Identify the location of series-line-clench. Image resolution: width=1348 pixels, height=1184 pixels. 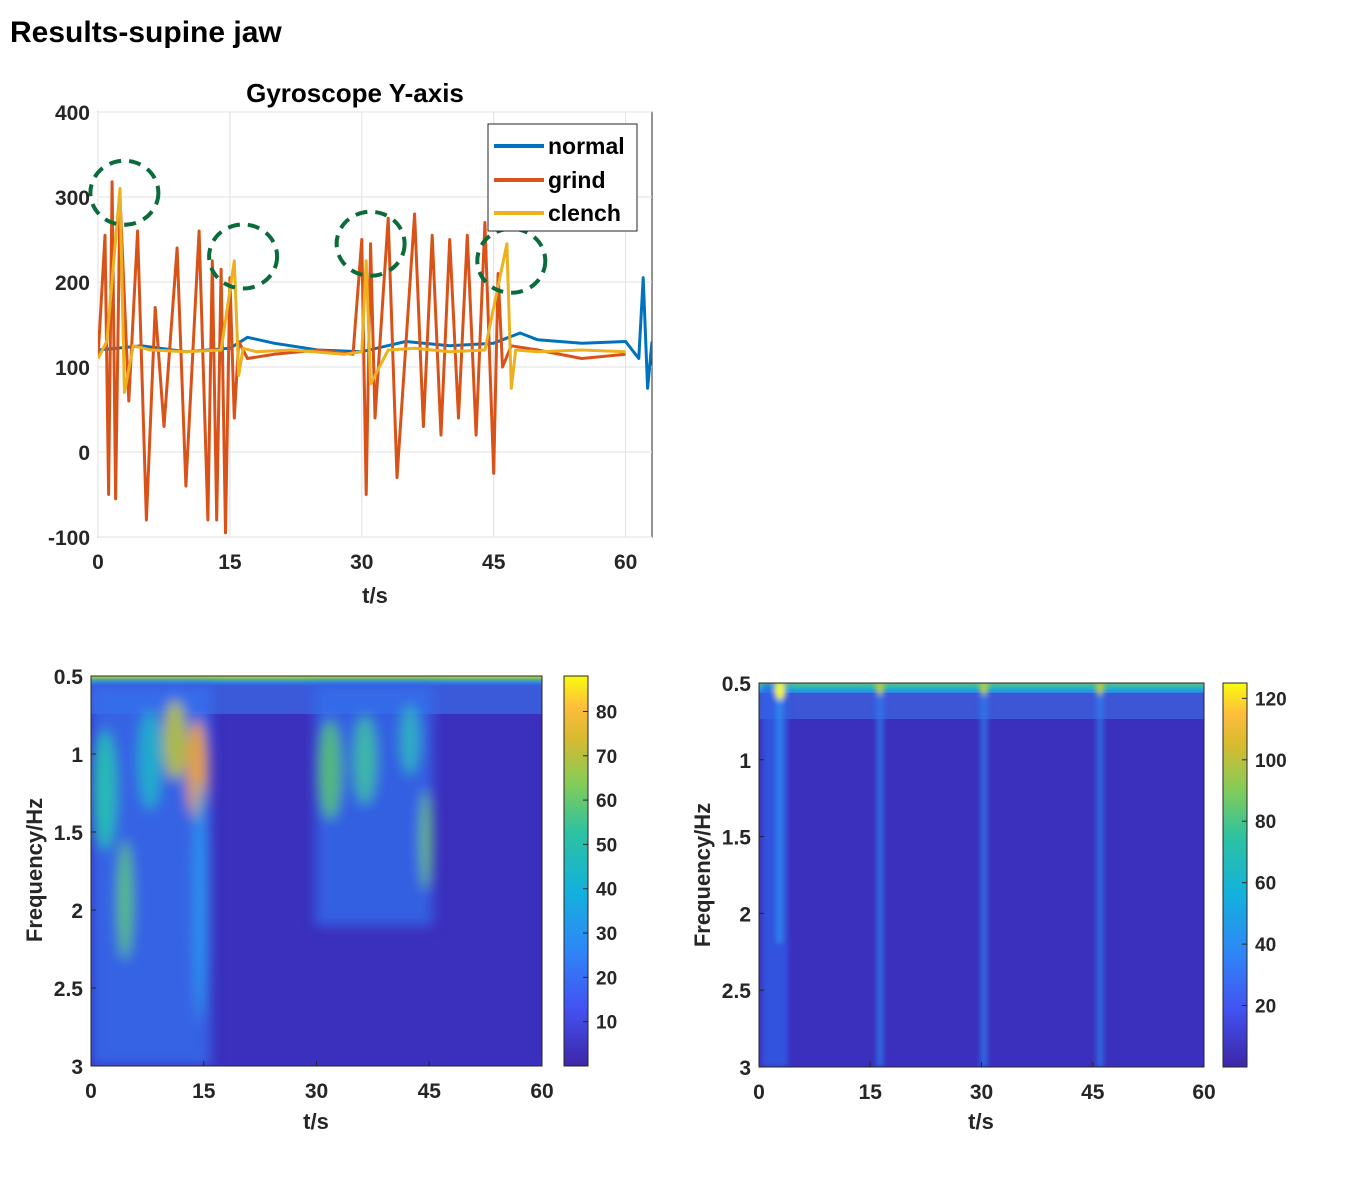
(362, 290).